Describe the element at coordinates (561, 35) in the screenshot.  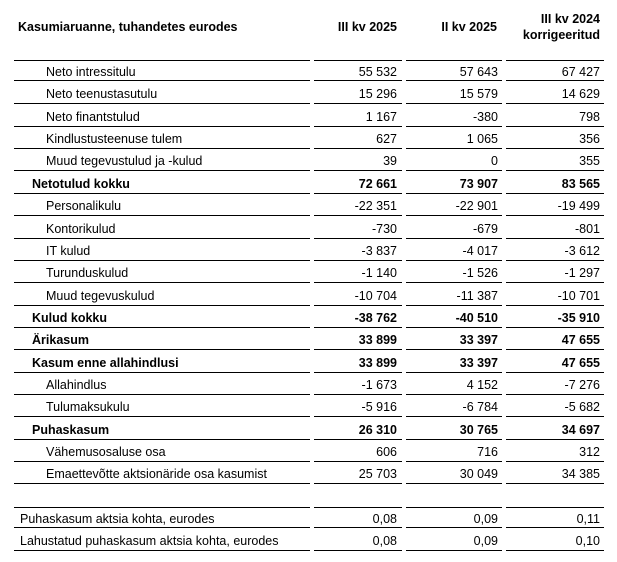
I see `column-header: korrigeeritud` at that location.